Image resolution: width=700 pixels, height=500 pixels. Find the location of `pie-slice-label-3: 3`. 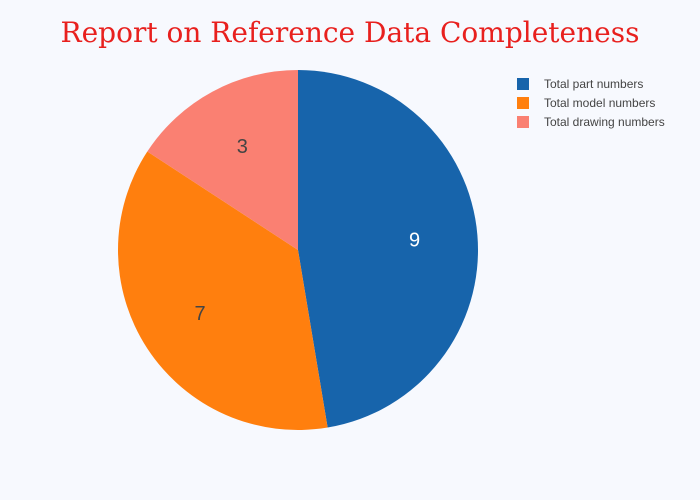

pie-slice-label-3: 3 is located at coordinates (242, 147).